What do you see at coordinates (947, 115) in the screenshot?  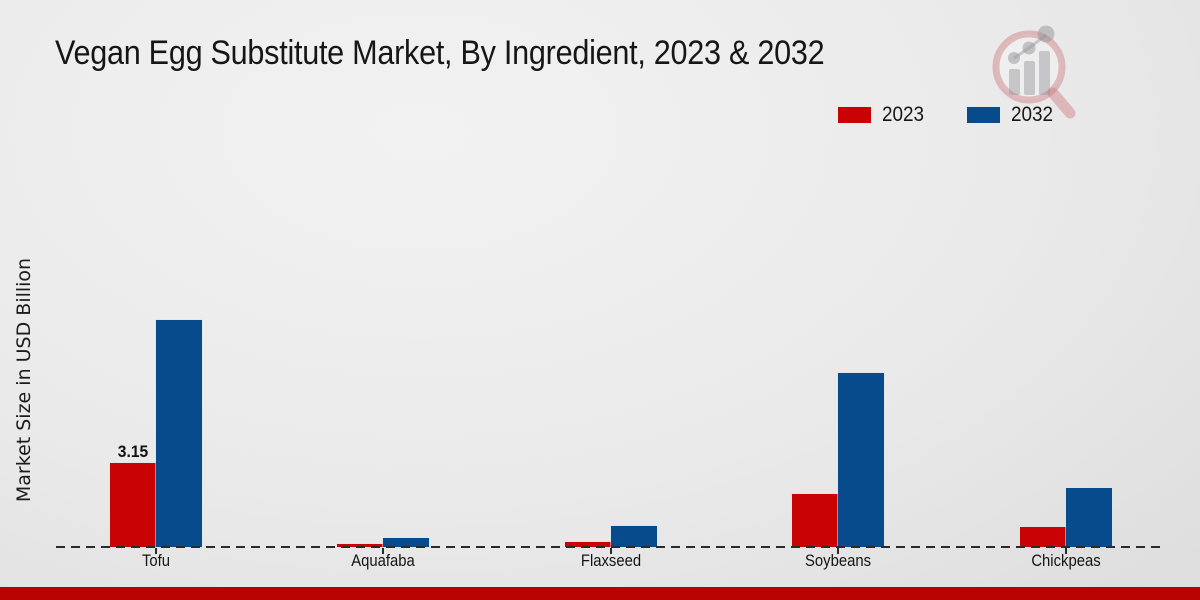 I see `legend: 2023 2032` at bounding box center [947, 115].